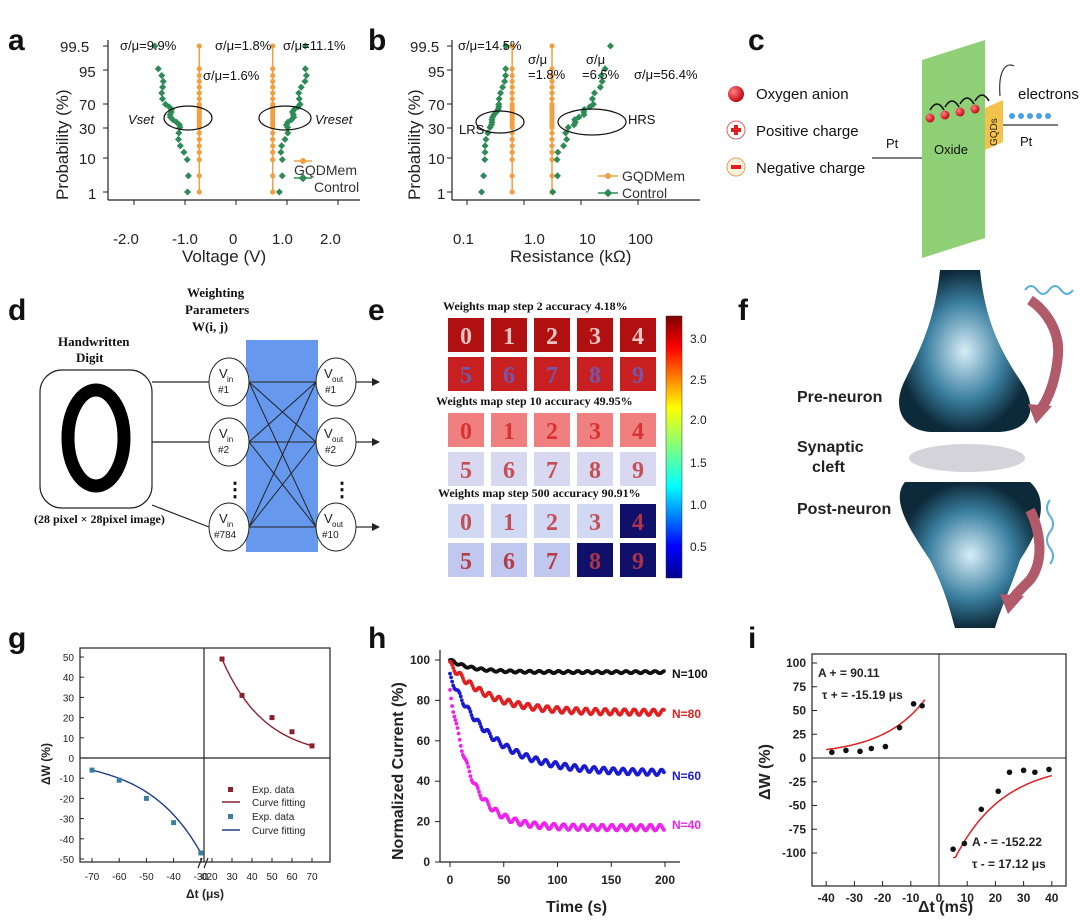 The height and width of the screenshot is (923, 1080). Describe the element at coordinates (92, 194) in the screenshot. I see `ytick-label: 1` at that location.